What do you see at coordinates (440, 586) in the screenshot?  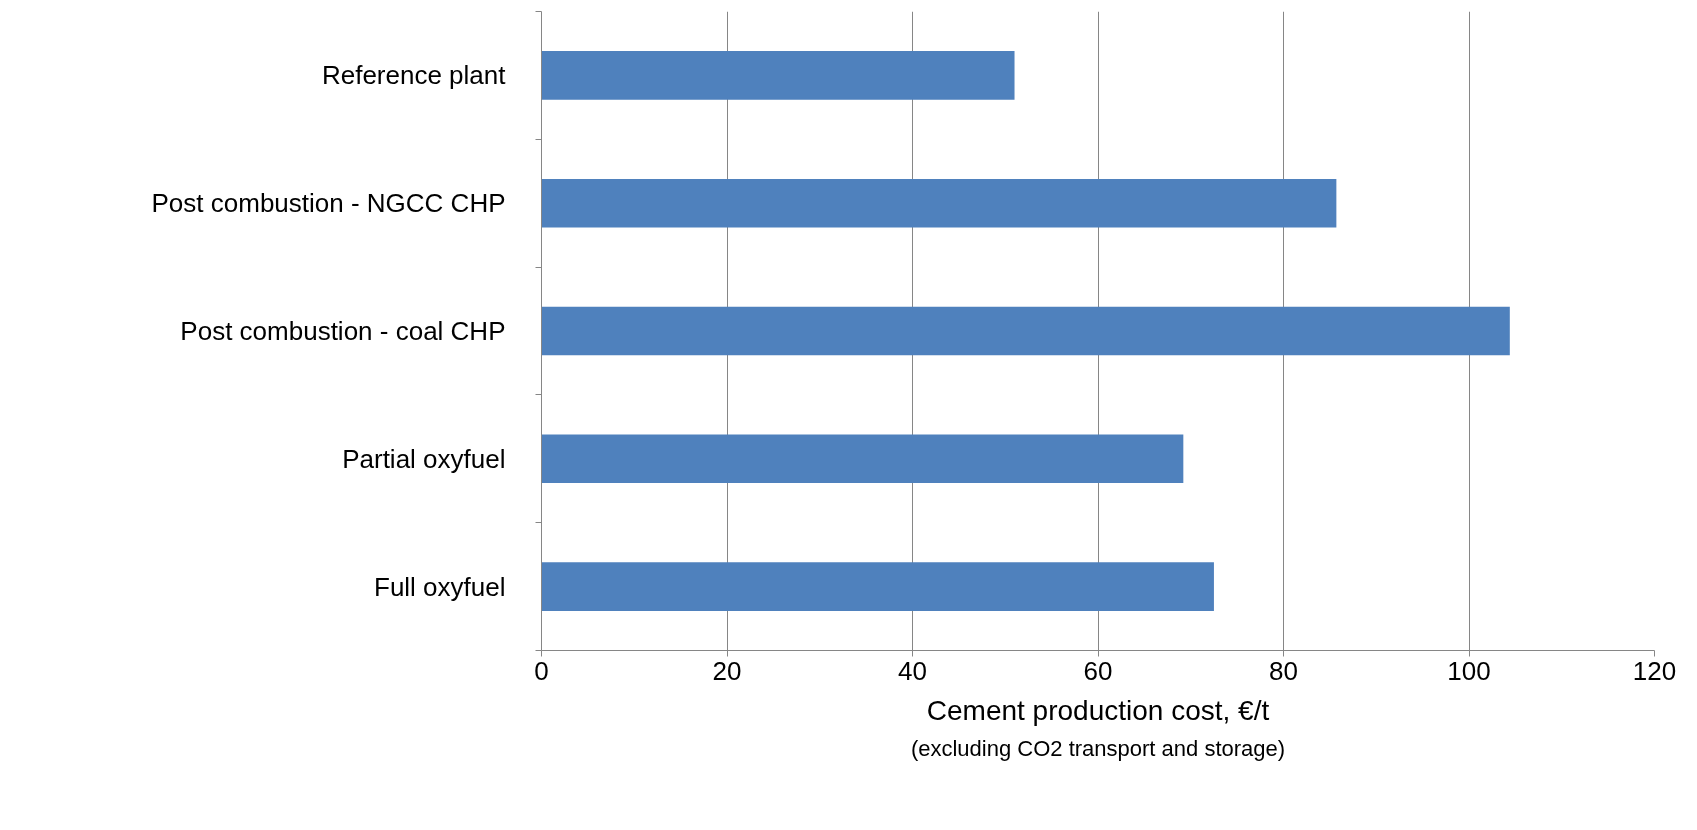 I see `y-tick-label: Full oxyfuel` at bounding box center [440, 586].